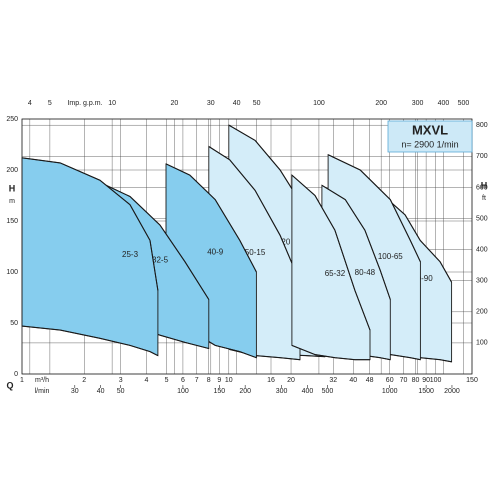 The image size is (500, 500). What do you see at coordinates (147, 380) in the screenshot?
I see `x-tick-label: 4` at bounding box center [147, 380].